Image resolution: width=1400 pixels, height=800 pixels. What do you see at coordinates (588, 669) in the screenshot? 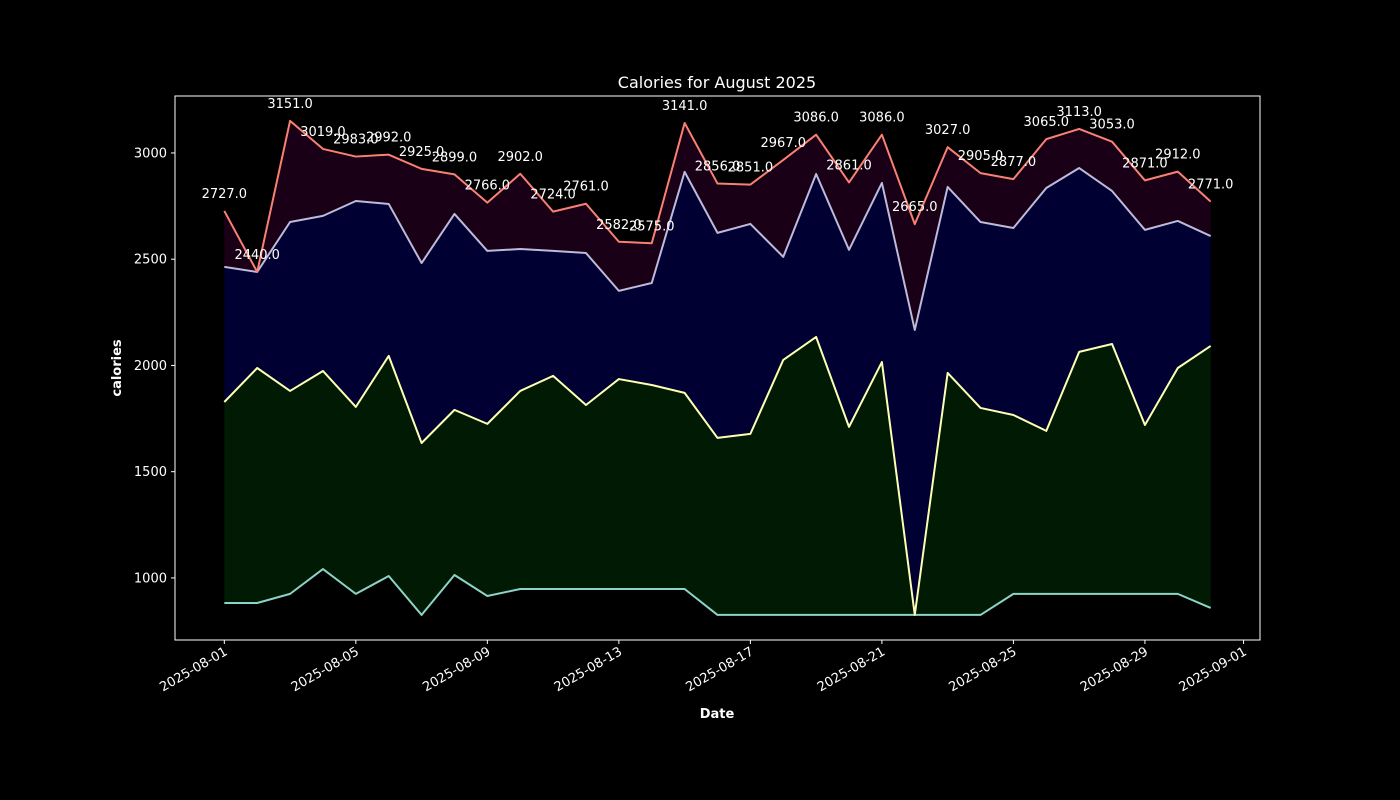
I see `x-tick-label: 2025-08-13` at bounding box center [588, 669].